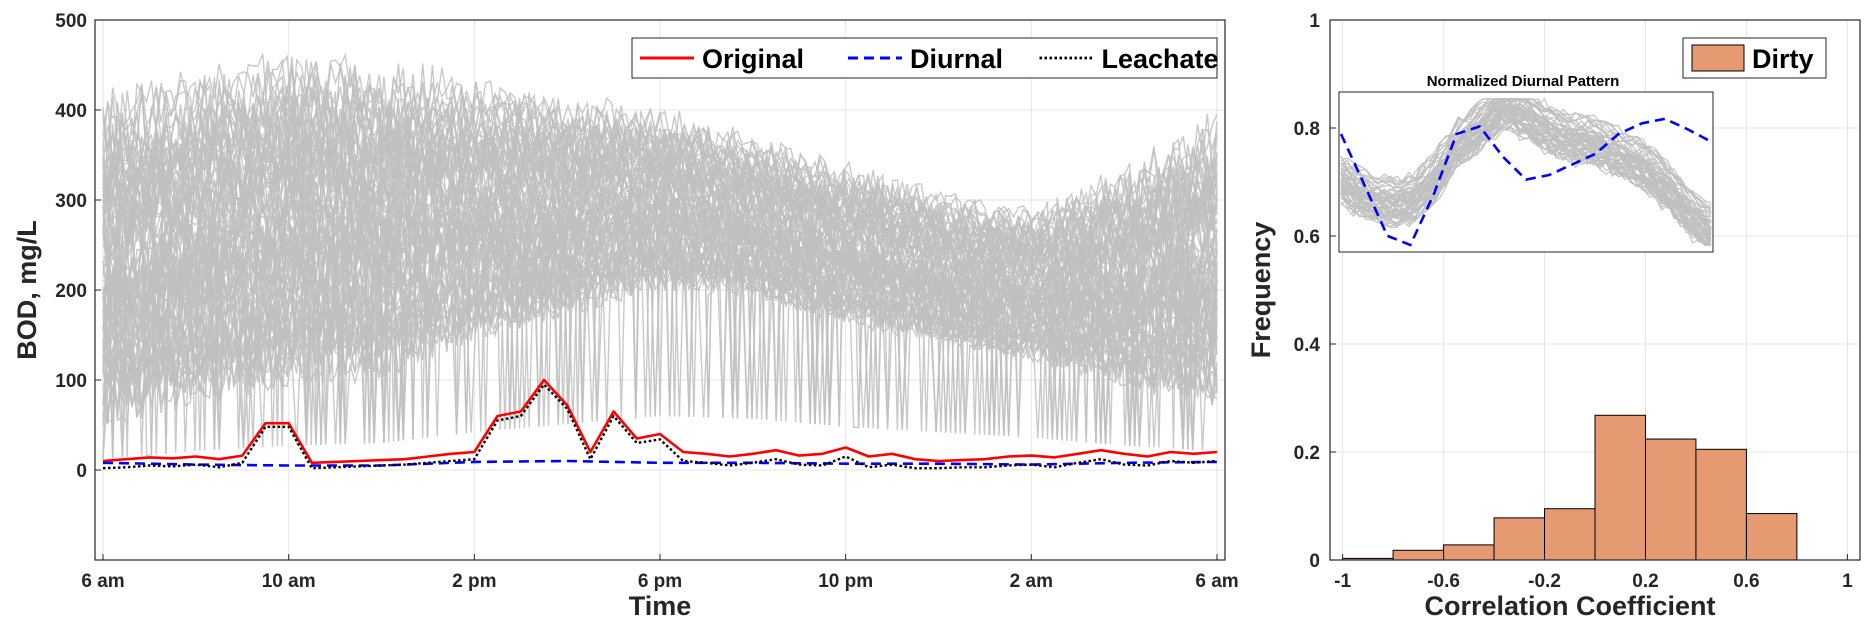  What do you see at coordinates (1746, 581) in the screenshot?
I see `right-x-tick-label: 0.6` at bounding box center [1746, 581].